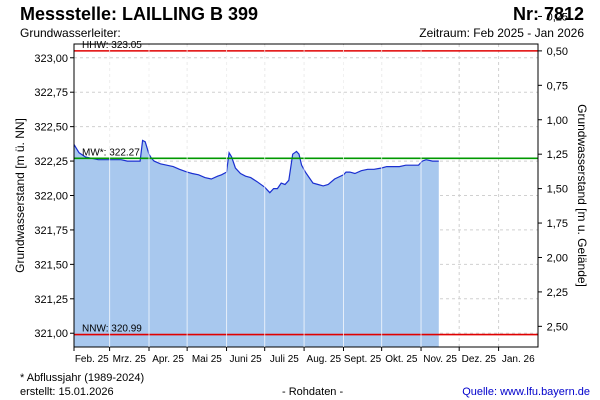 The height and width of the screenshot is (400, 600). Describe the element at coordinates (92, 359) in the screenshot. I see `x-tick-label: Feb. 25` at that location.